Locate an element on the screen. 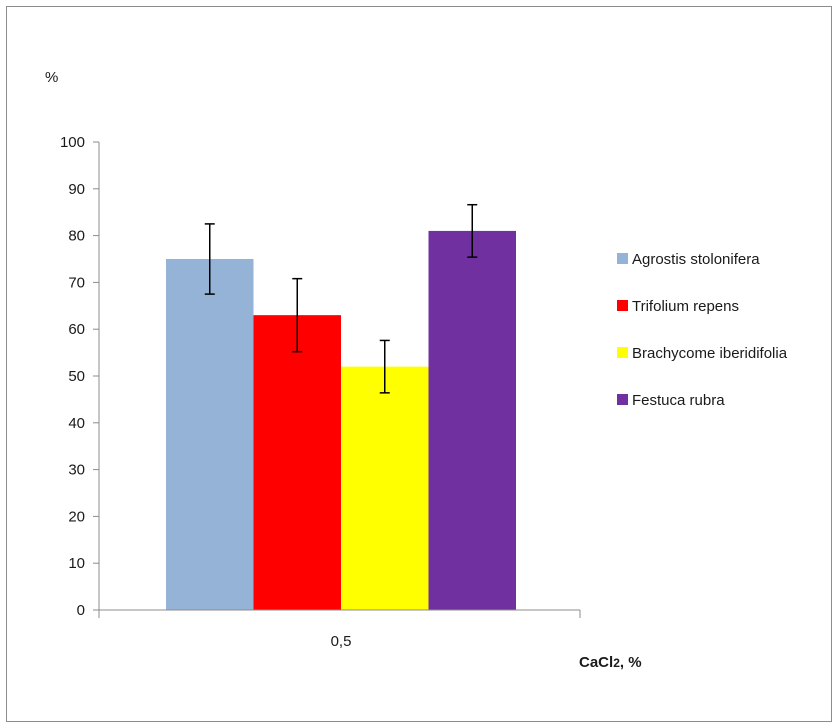  y-tick-label: 0 is located at coordinates (81, 610).